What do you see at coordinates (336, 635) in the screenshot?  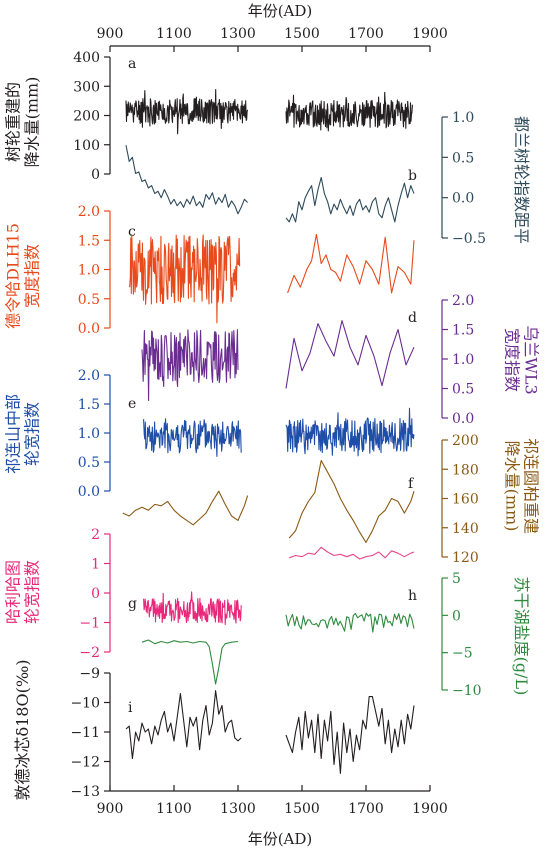 I see `panel-h: −10 −5 0 5 h 苏干湖盐度(g/L)` at bounding box center [336, 635].